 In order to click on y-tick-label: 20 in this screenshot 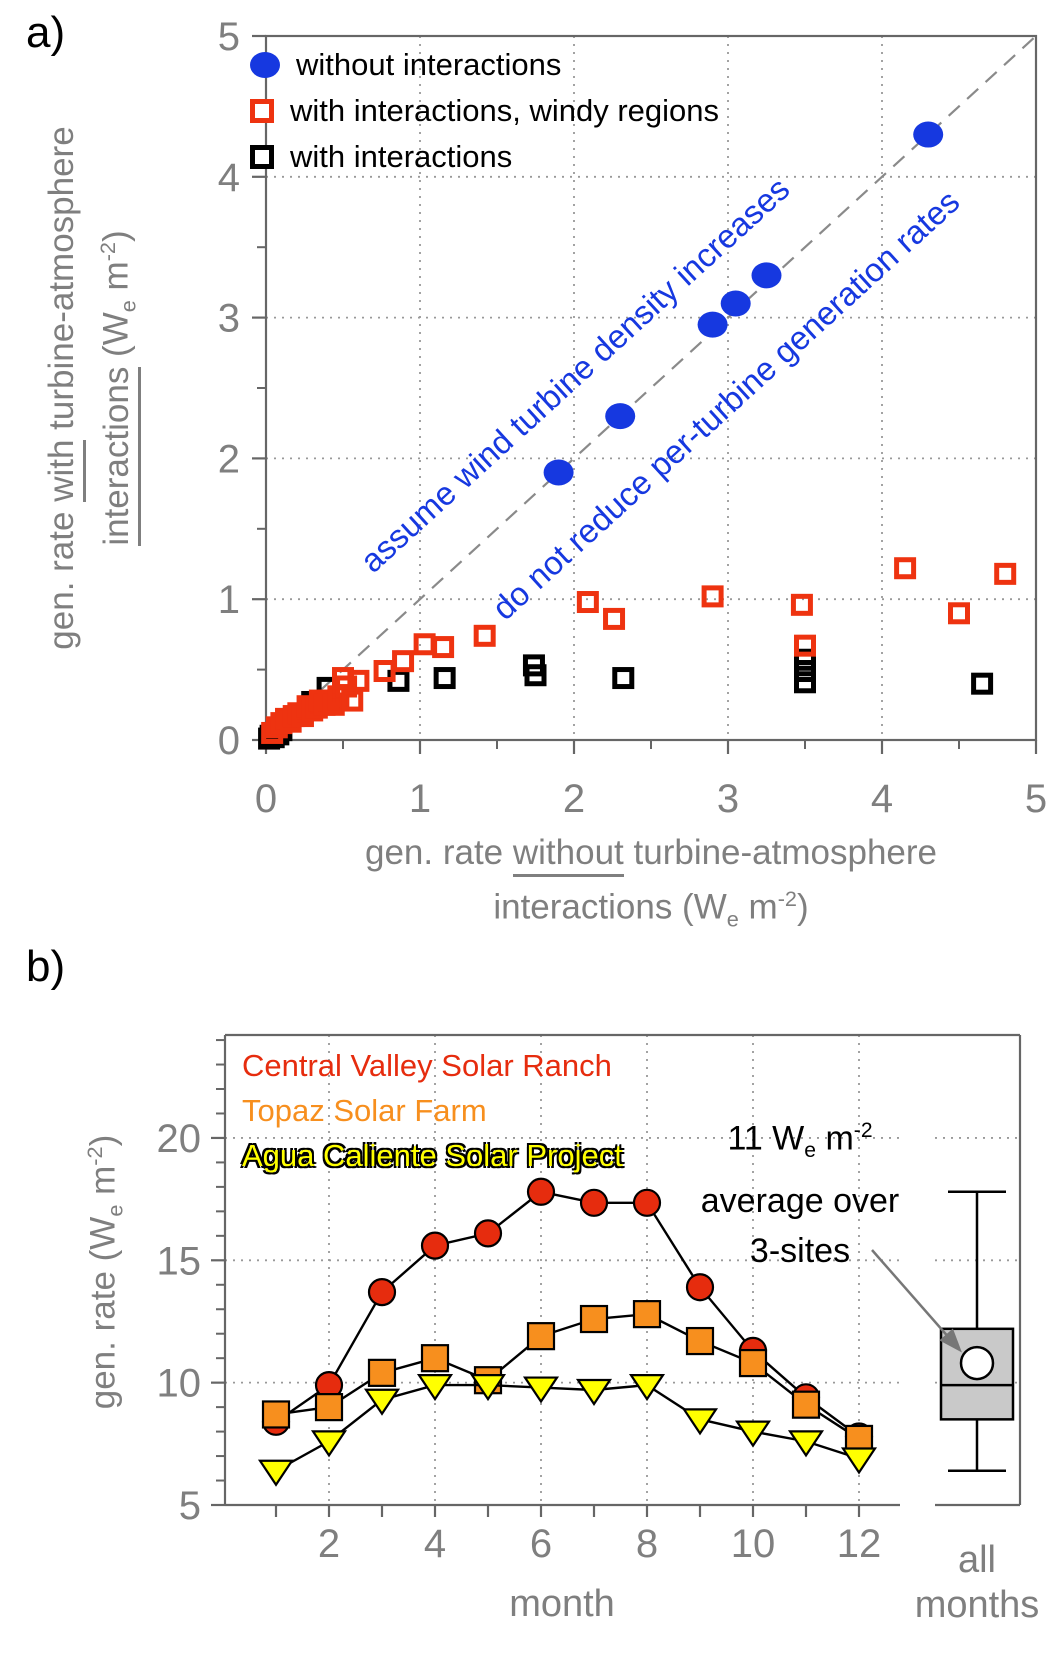, I will do `click(179, 1139)`.